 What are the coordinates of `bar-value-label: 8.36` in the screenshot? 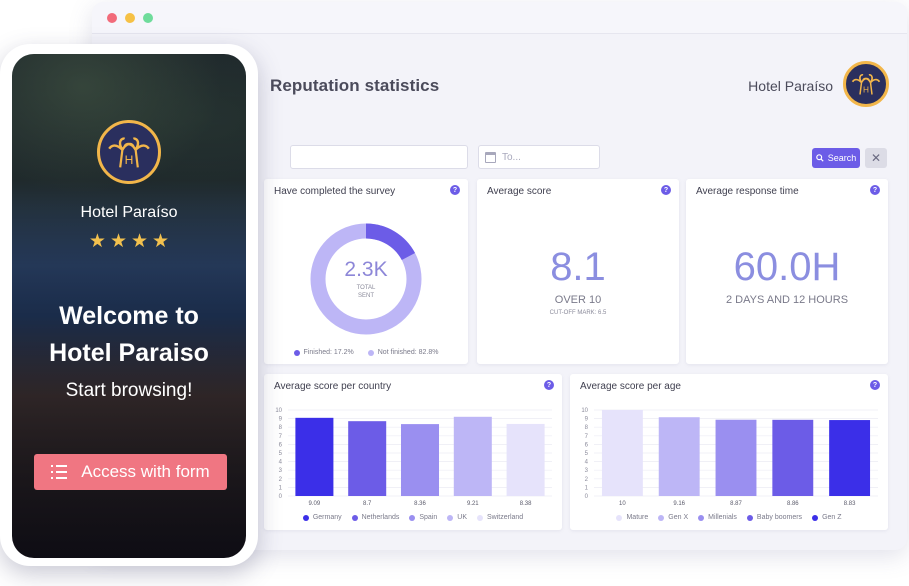 It's located at (420, 504).